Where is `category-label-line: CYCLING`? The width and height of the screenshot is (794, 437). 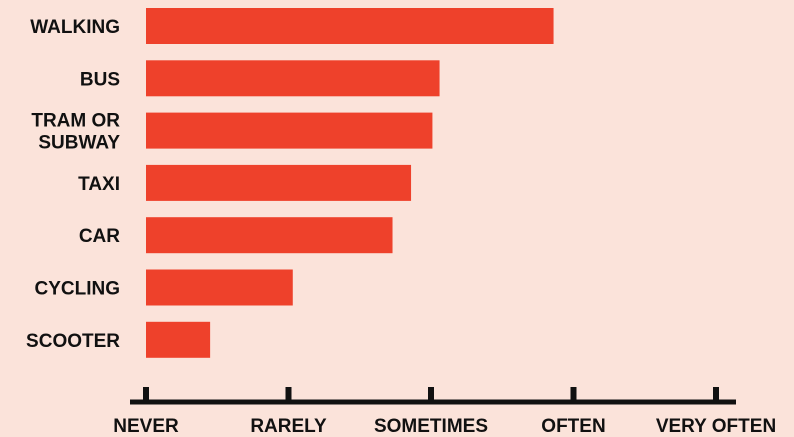
category-label-line: CYCLING is located at coordinates (78, 289).